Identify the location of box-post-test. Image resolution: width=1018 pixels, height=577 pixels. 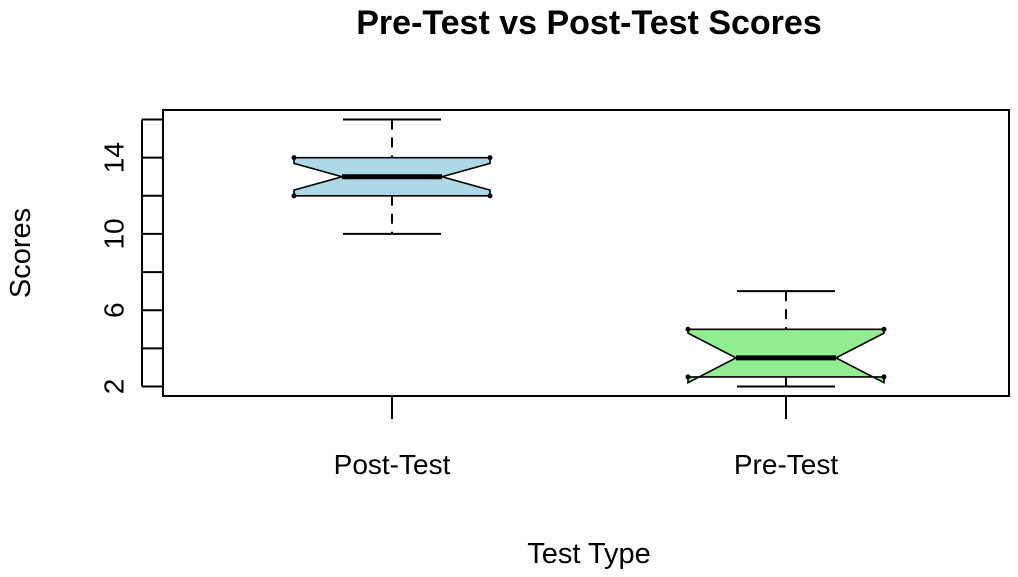
(392, 176).